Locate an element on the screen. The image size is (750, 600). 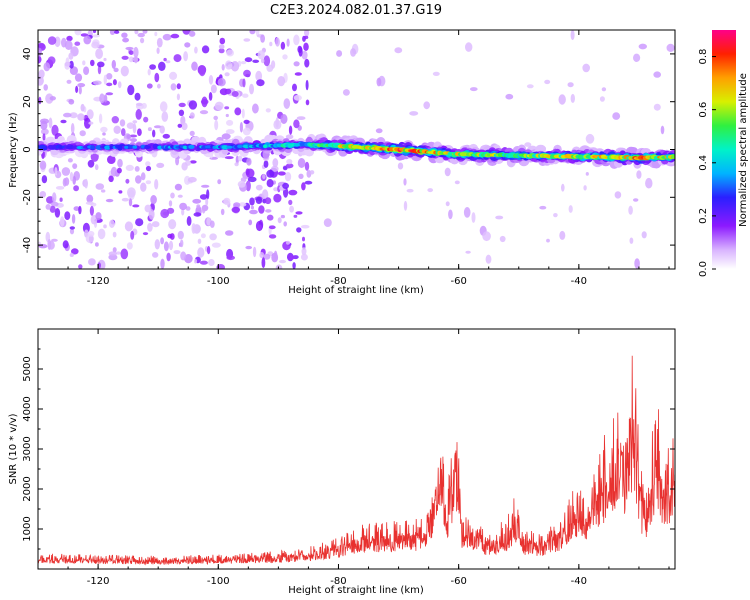
colorbar-tick-label: 0.0 is located at coordinates (703, 269).